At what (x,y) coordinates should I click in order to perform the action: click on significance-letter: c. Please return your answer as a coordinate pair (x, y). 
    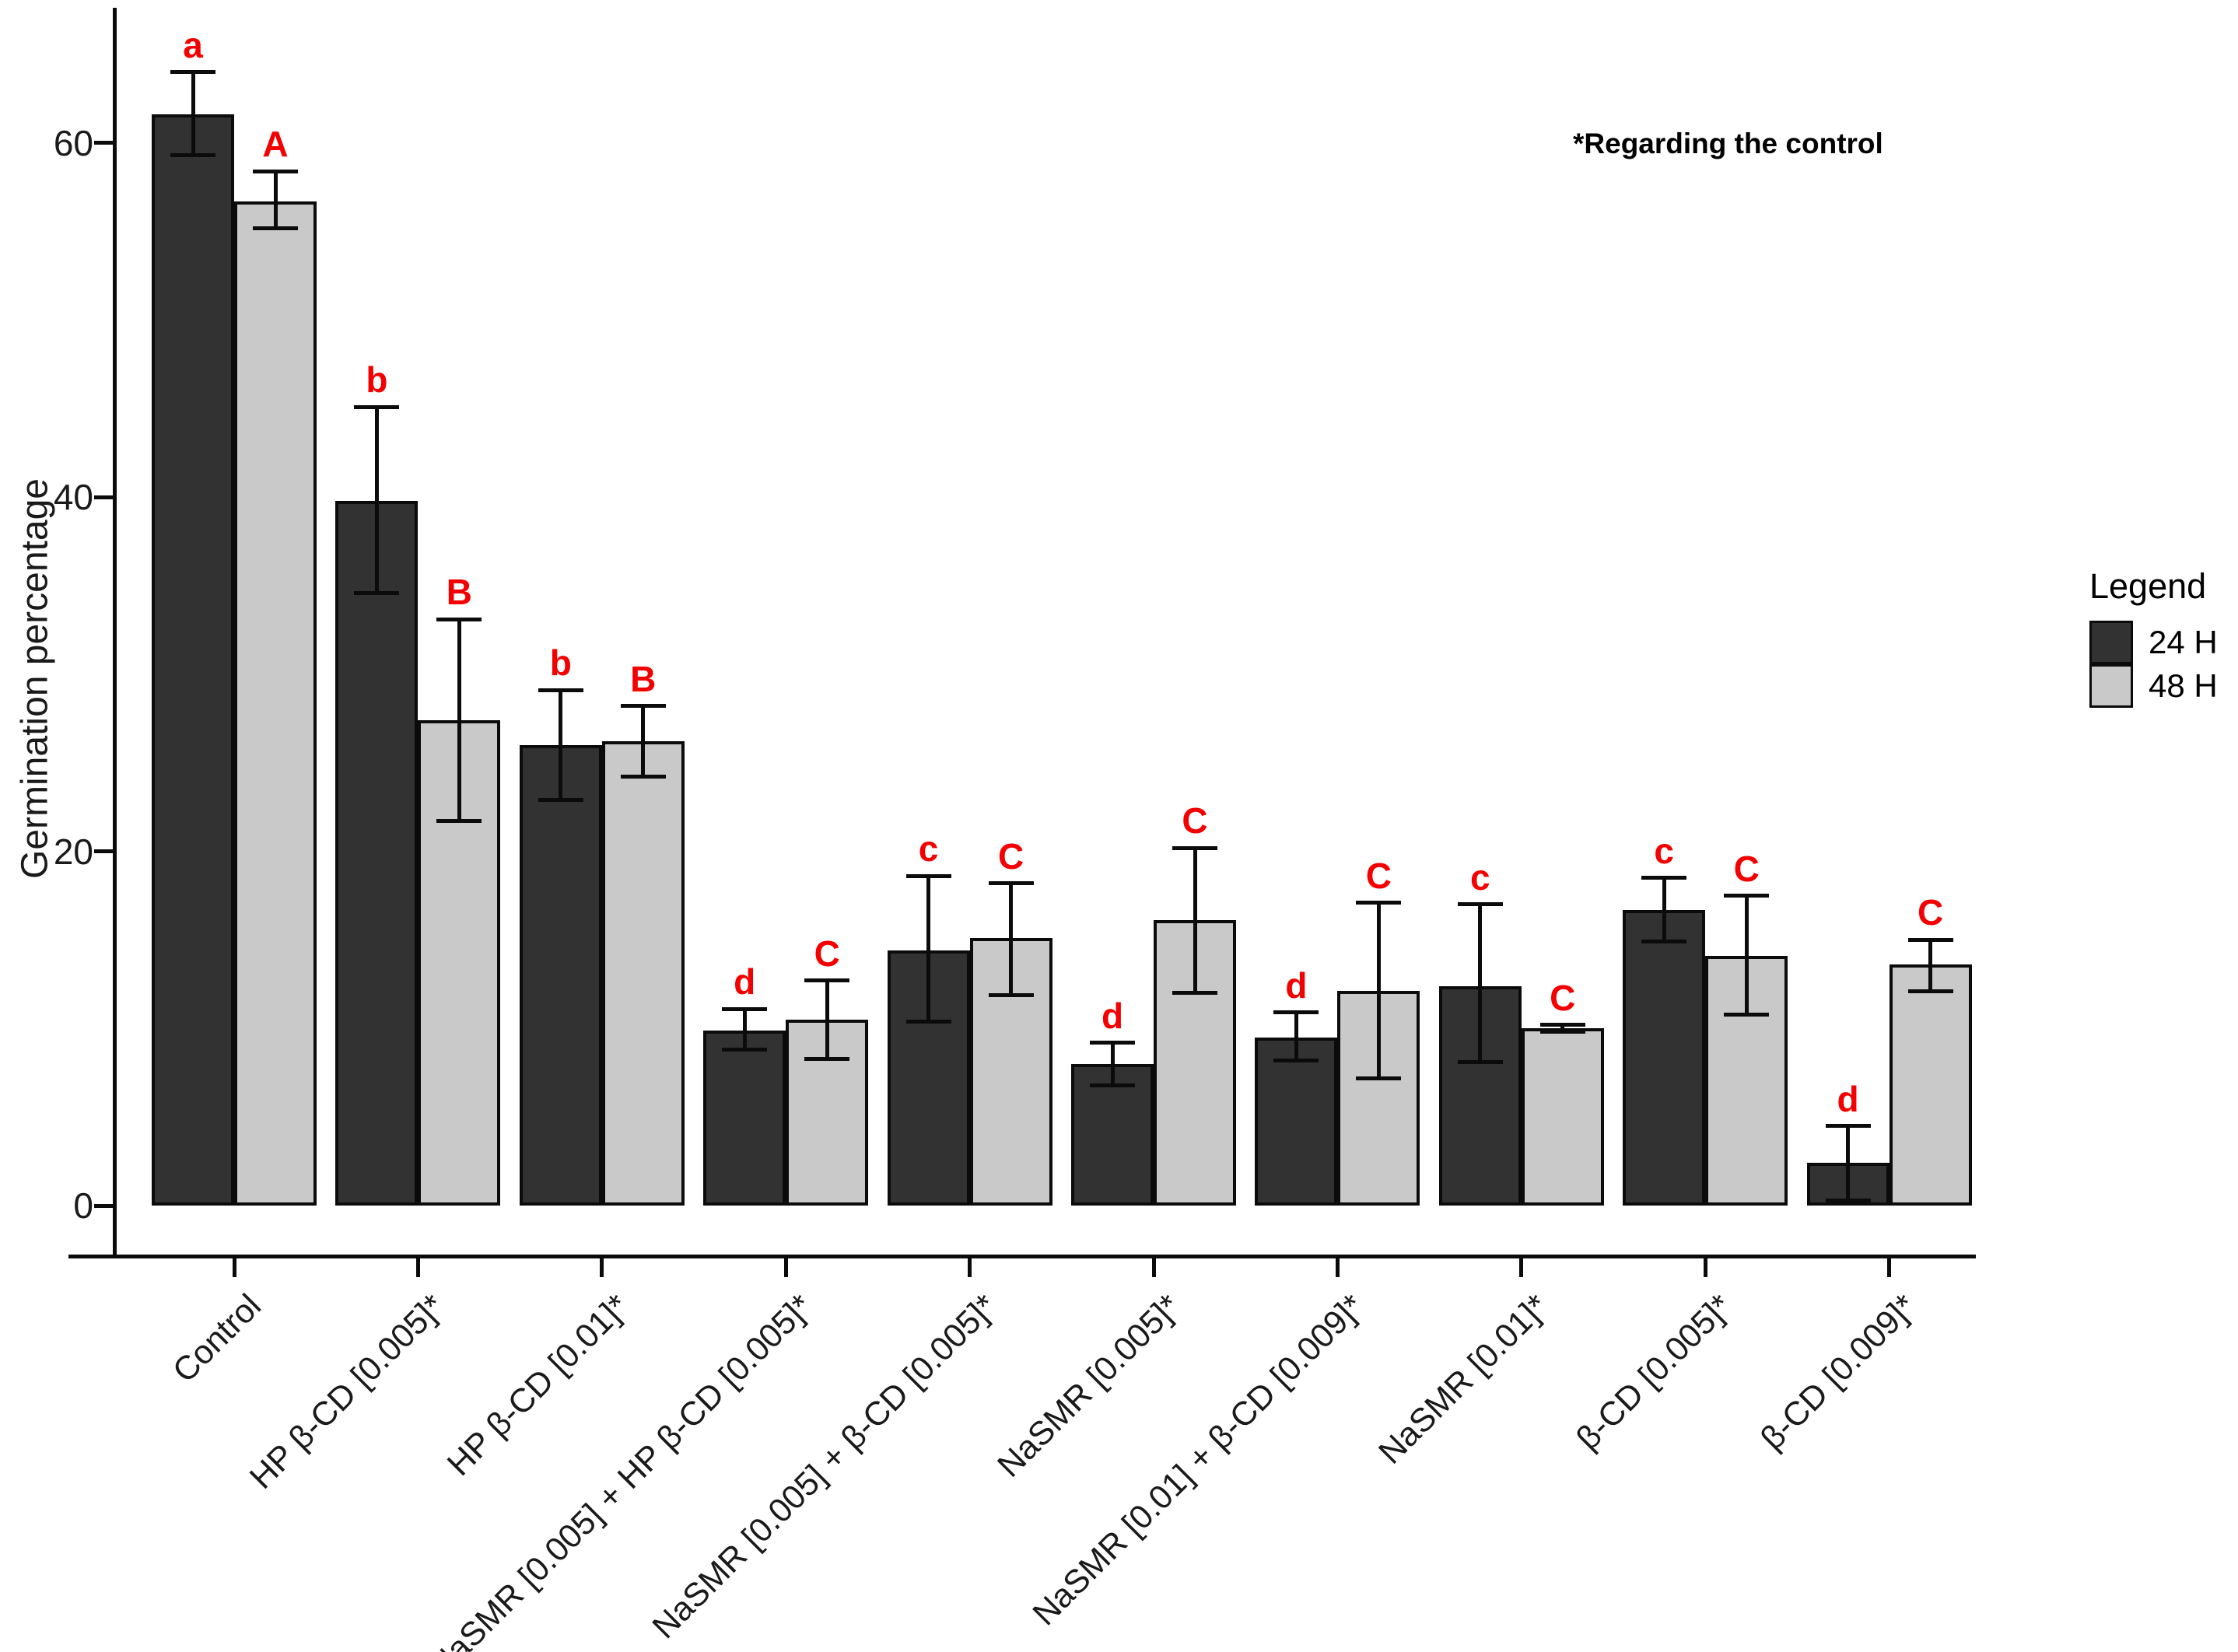
    Looking at the image, I should click on (929, 849).